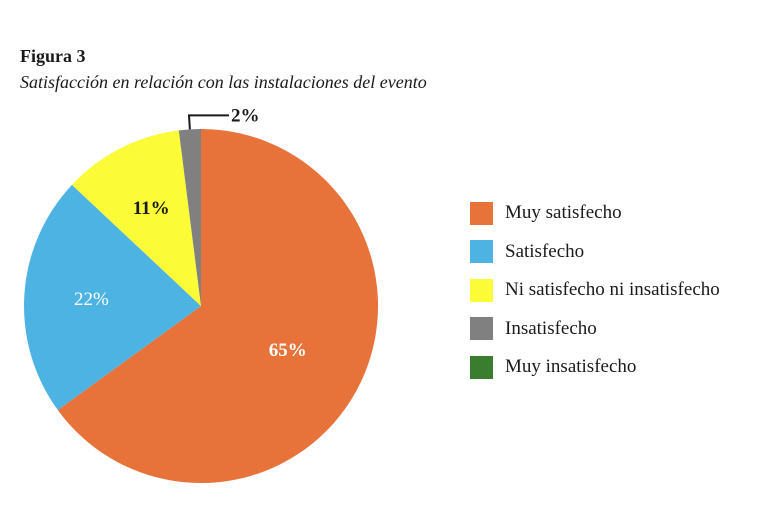 This screenshot has height=517, width=771. I want to click on legend-item-ni-satisfecho-ni-insatisfecho: Ni satisfecho ni insatisfecho, so click(595, 290).